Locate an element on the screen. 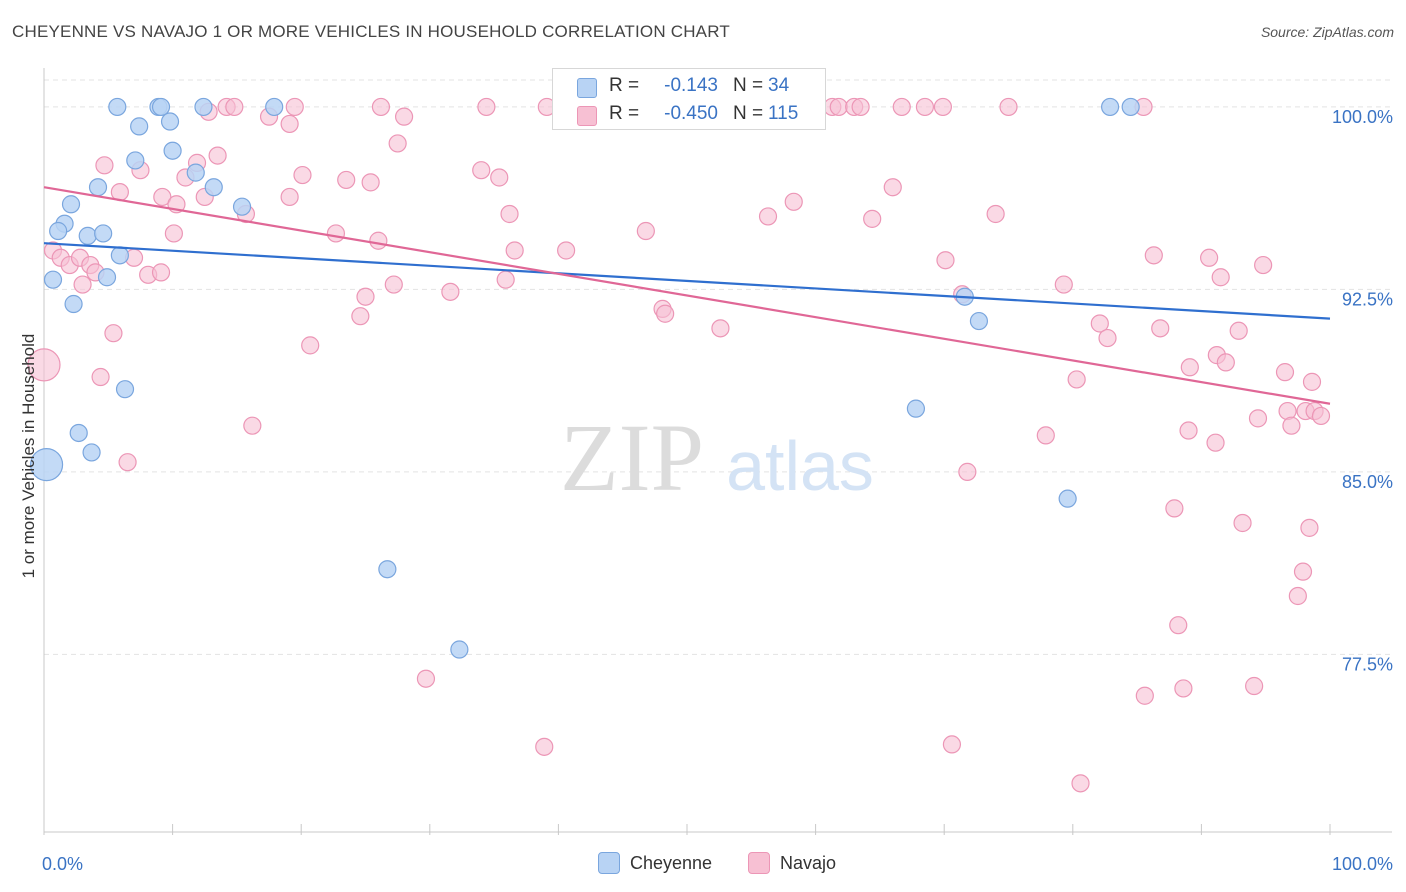 Image resolution: width=1406 pixels, height=892 pixels. y-tick-label: 85.0% is located at coordinates (1367, 482).